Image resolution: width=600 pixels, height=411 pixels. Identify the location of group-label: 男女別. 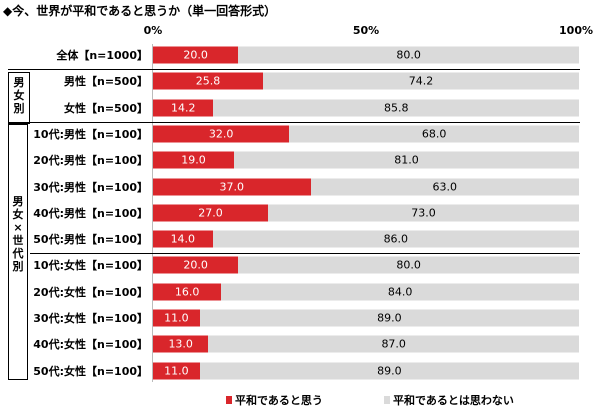
(19, 95).